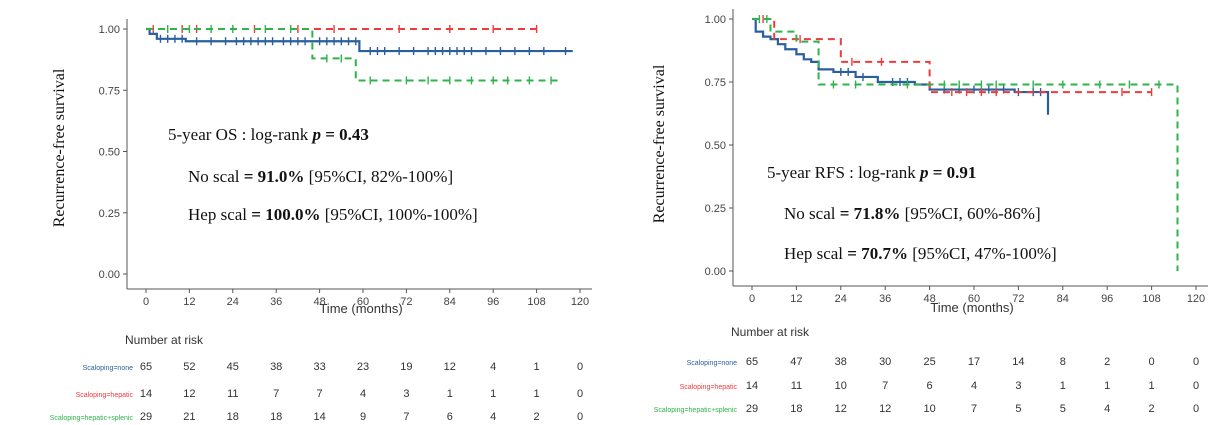 Image resolution: width=1216 pixels, height=425 pixels. What do you see at coordinates (841, 362) in the screenshot?
I see `risk-count: 38` at bounding box center [841, 362].